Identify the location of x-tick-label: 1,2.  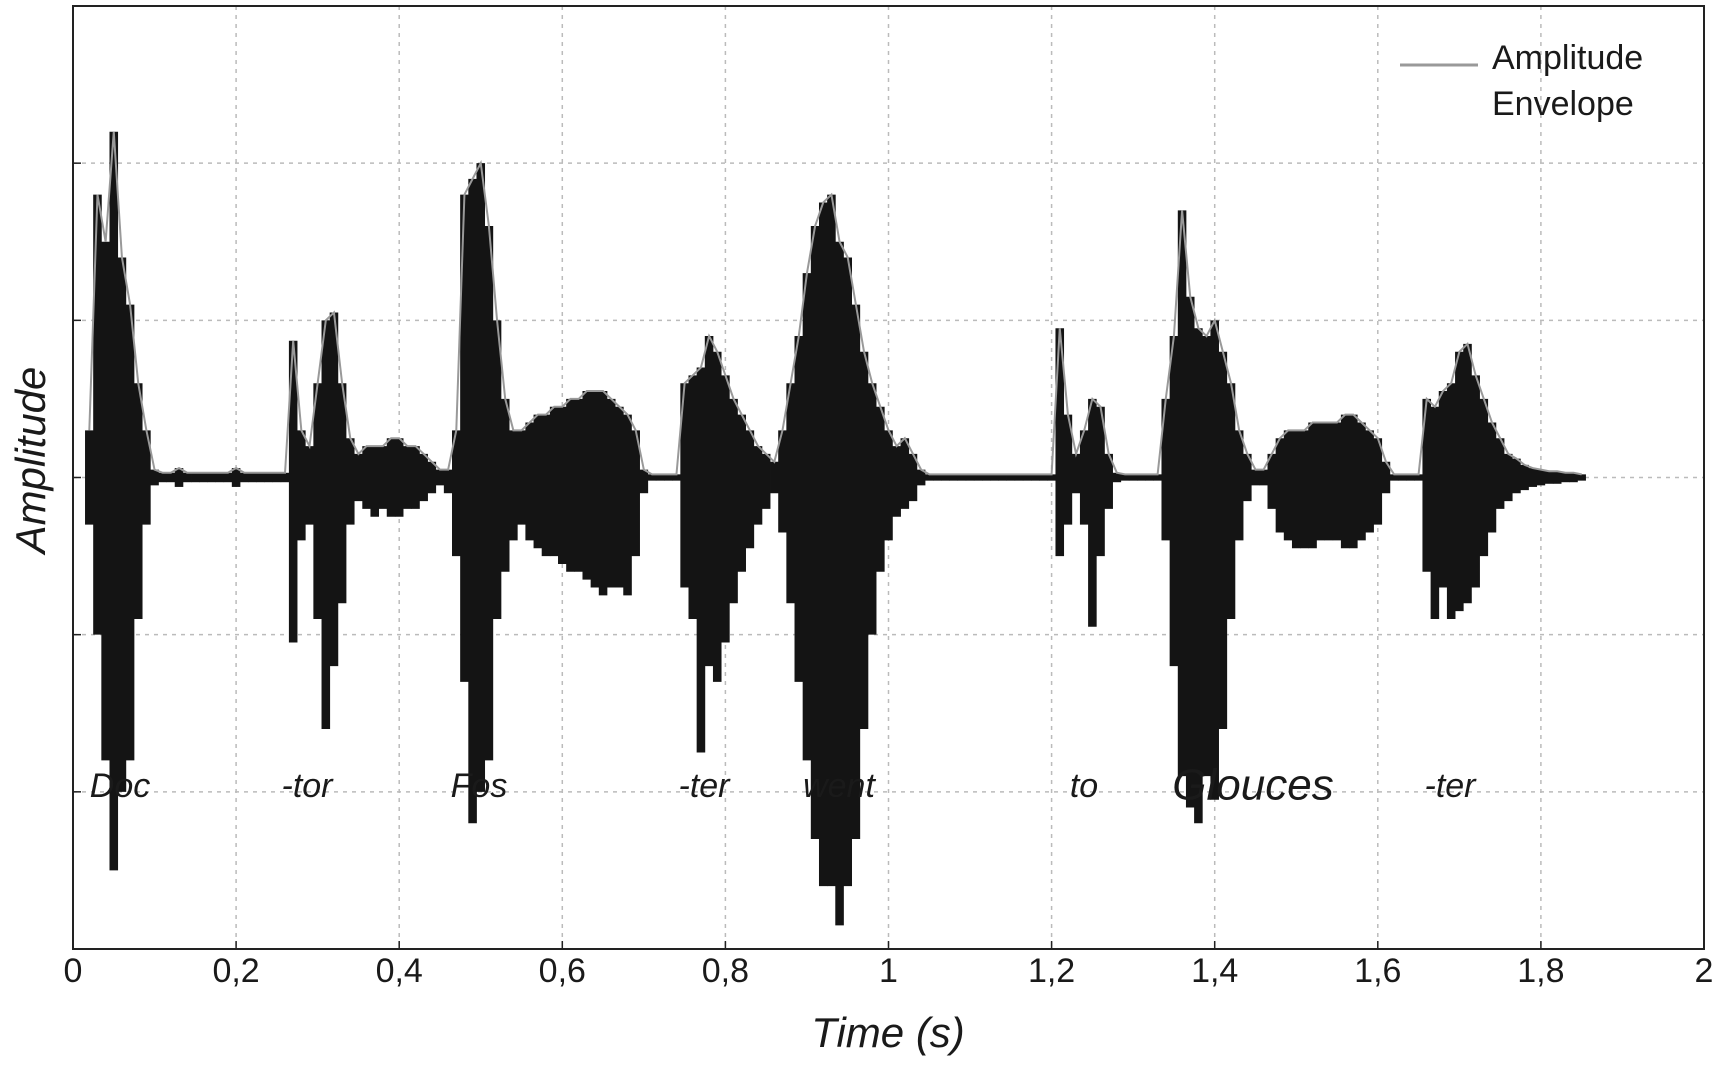
(1051, 971).